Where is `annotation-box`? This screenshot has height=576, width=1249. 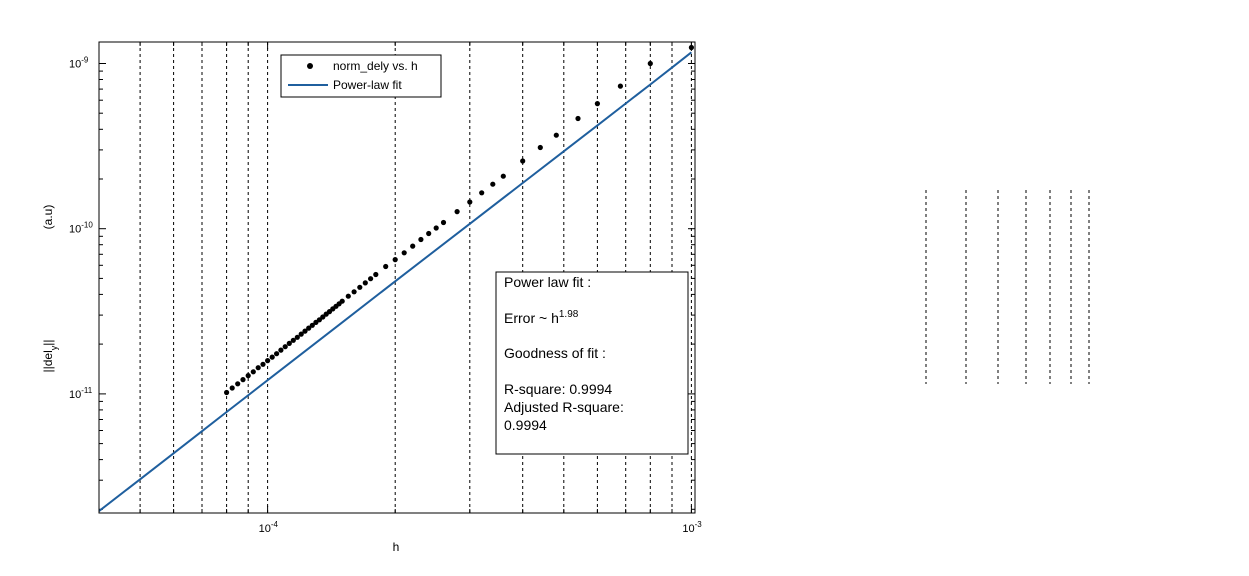 annotation-box is located at coordinates (592, 363).